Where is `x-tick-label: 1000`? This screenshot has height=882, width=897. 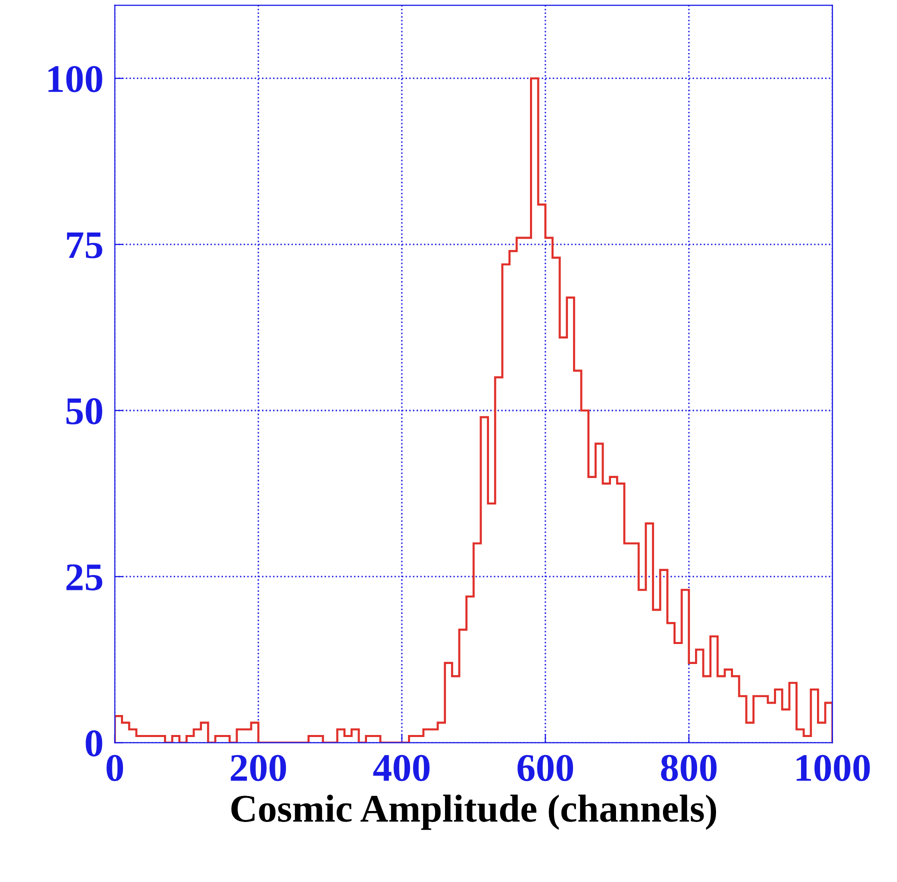 x-tick-label: 1000 is located at coordinates (833, 768).